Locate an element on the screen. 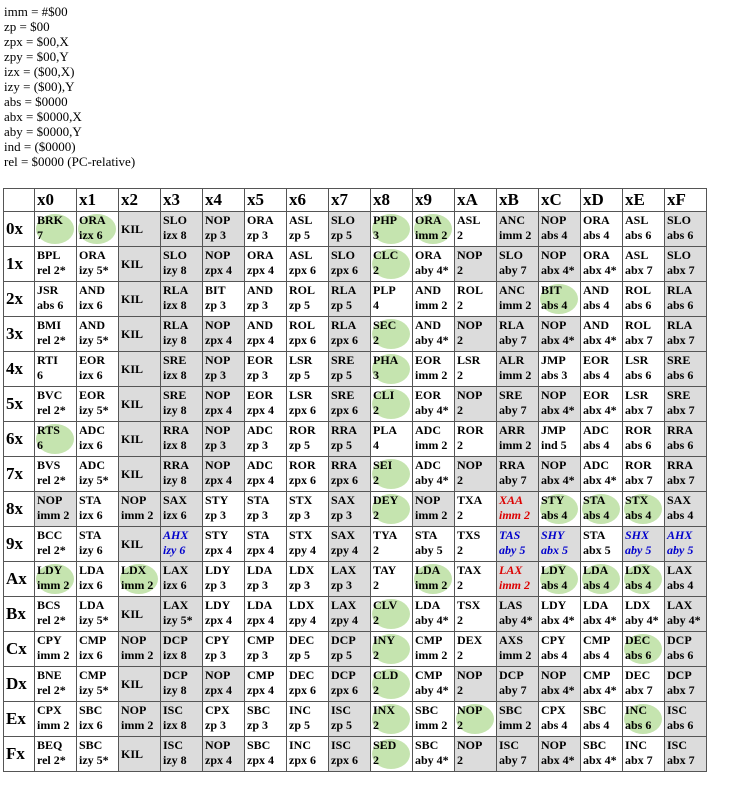 This screenshot has width=729, height=812. legend-line: abx = $0000,X is located at coordinates (43, 116).